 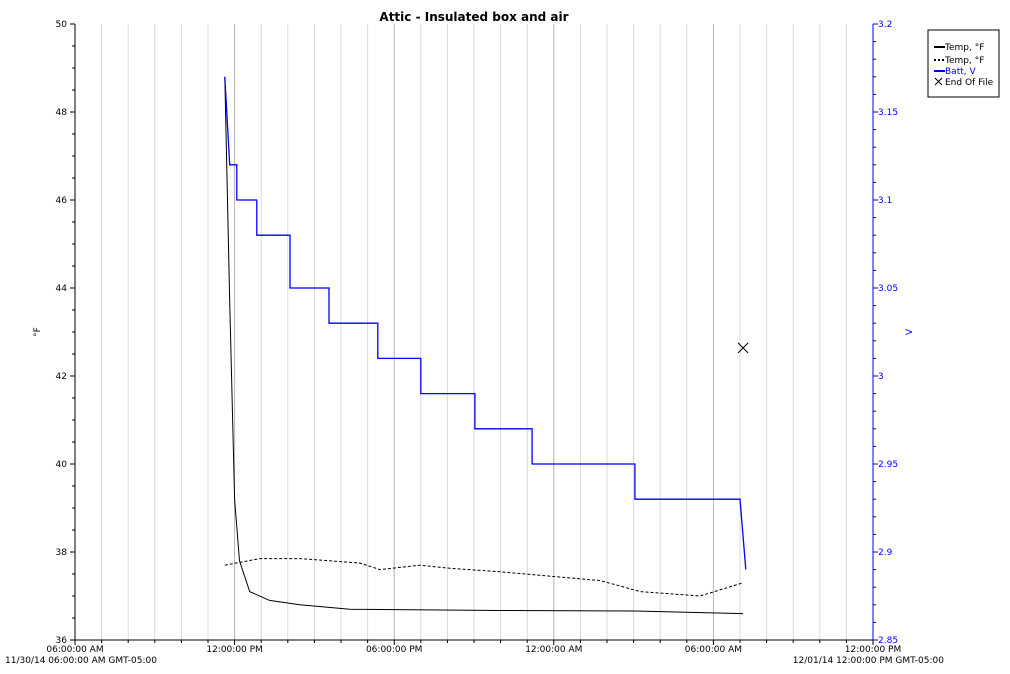 What do you see at coordinates (910, 331) in the screenshot?
I see `y-axis-right-label: V` at bounding box center [910, 331].